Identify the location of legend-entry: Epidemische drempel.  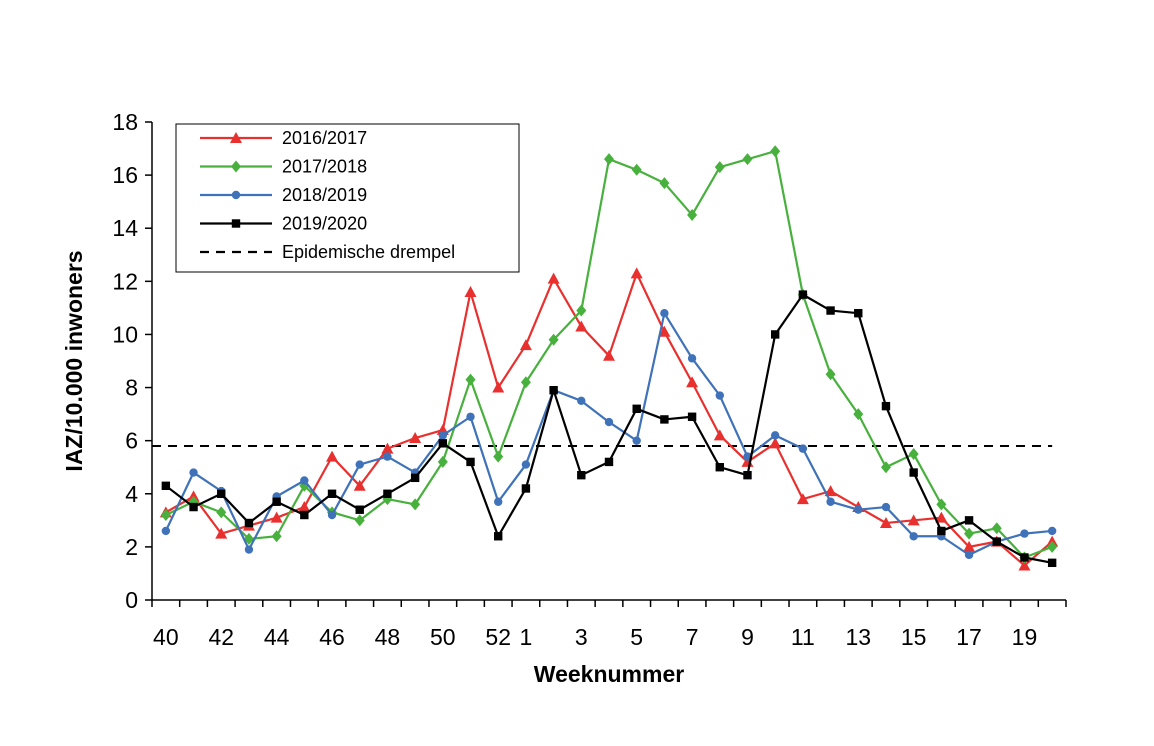
(327, 252).